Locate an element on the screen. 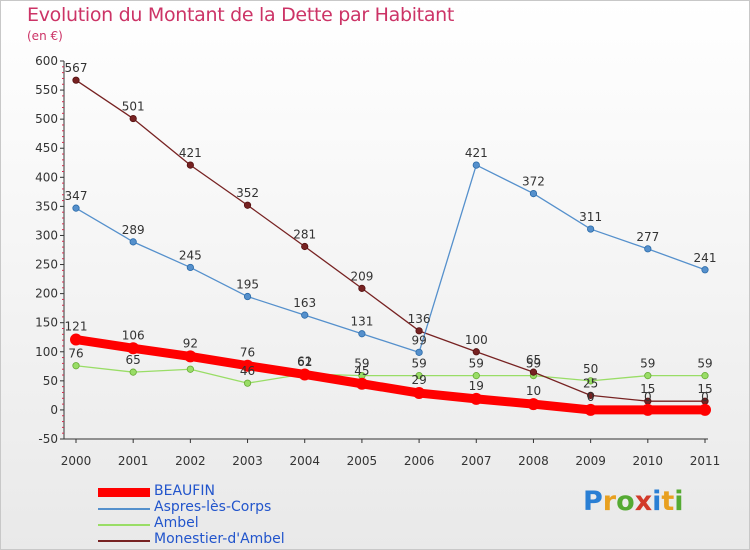 Image resolution: width=750 pixels, height=550 pixels. x-tick-label: 2005 is located at coordinates (362, 461).